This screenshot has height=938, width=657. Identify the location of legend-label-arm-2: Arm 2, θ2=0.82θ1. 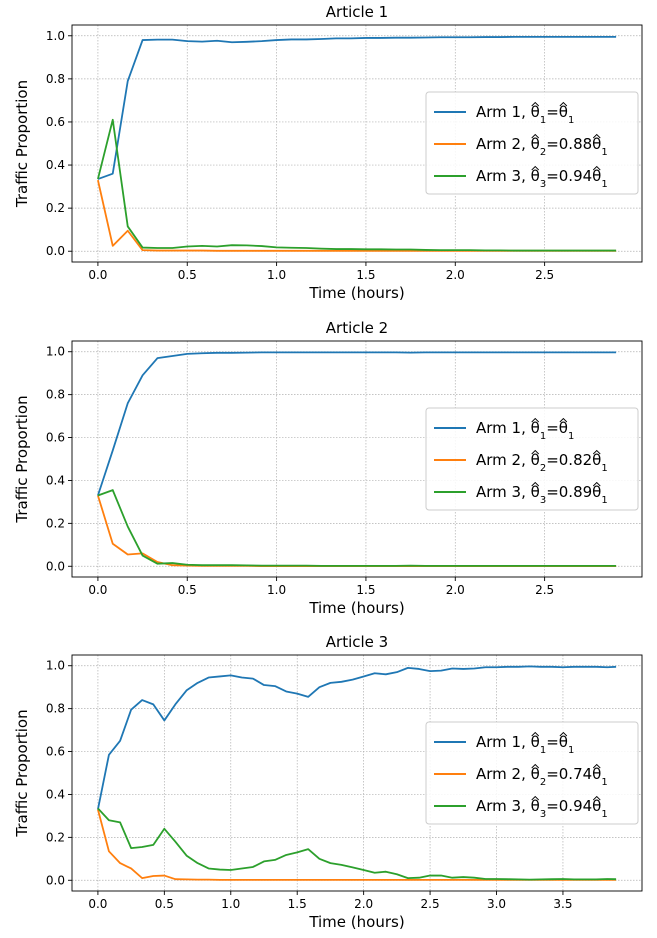
(542, 462).